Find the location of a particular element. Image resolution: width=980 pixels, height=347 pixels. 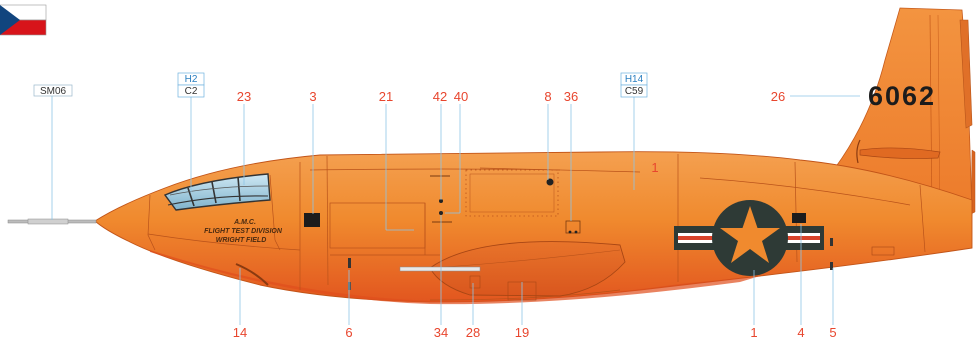

vertical-tail is located at coordinates (903, 114).